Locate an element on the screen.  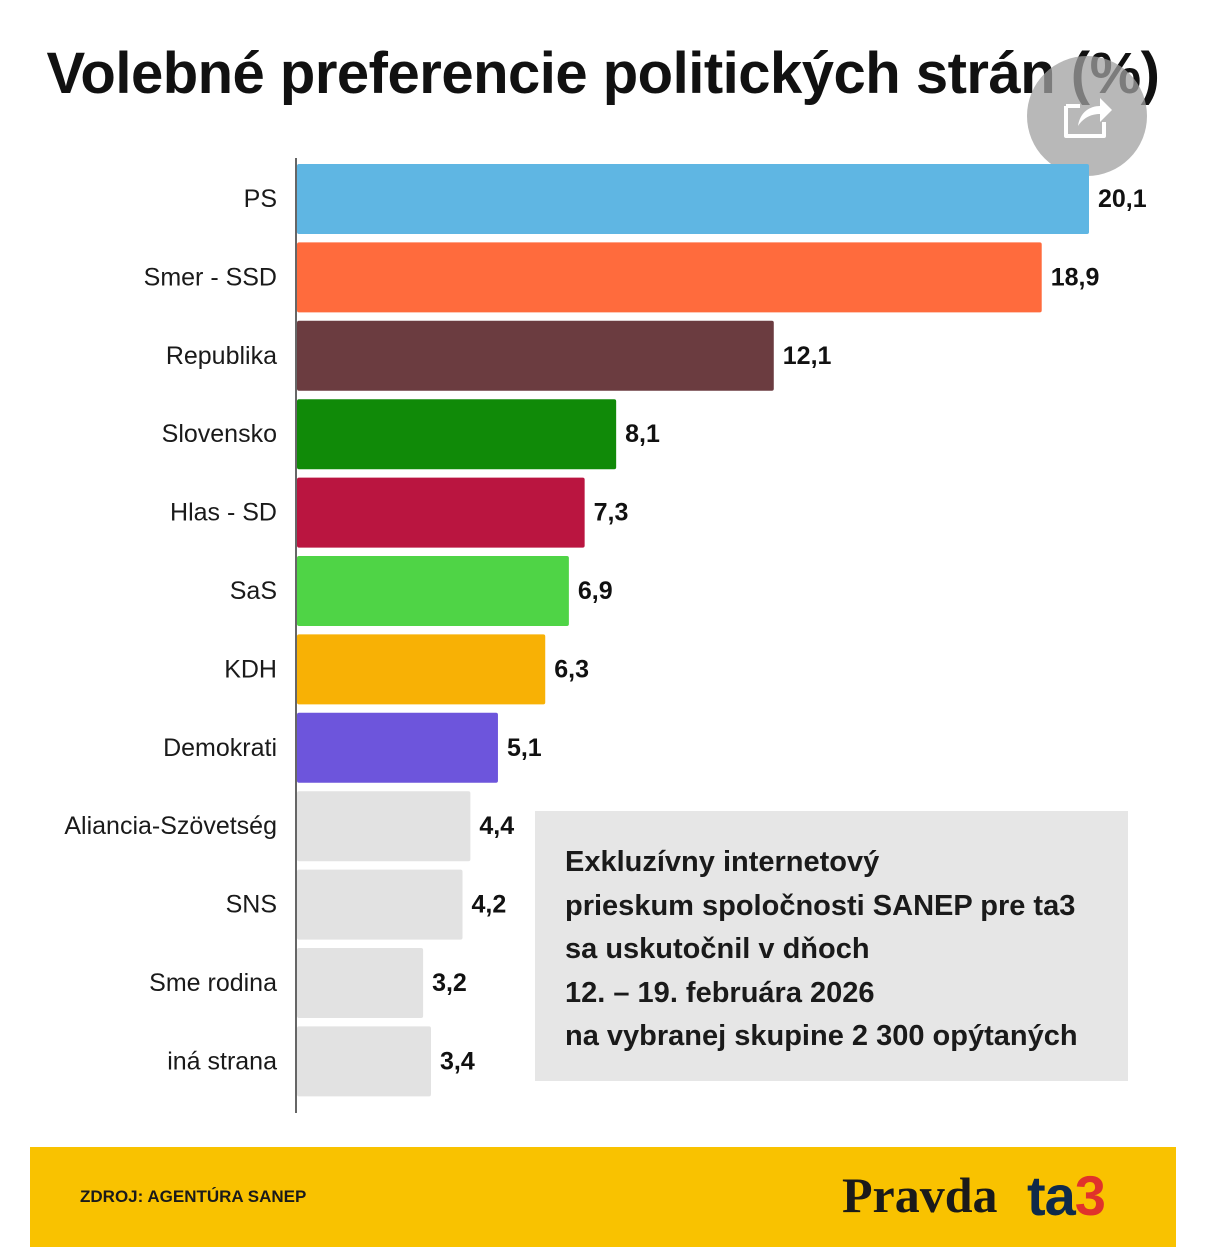
value-label: 20,1 is located at coordinates (1122, 199).